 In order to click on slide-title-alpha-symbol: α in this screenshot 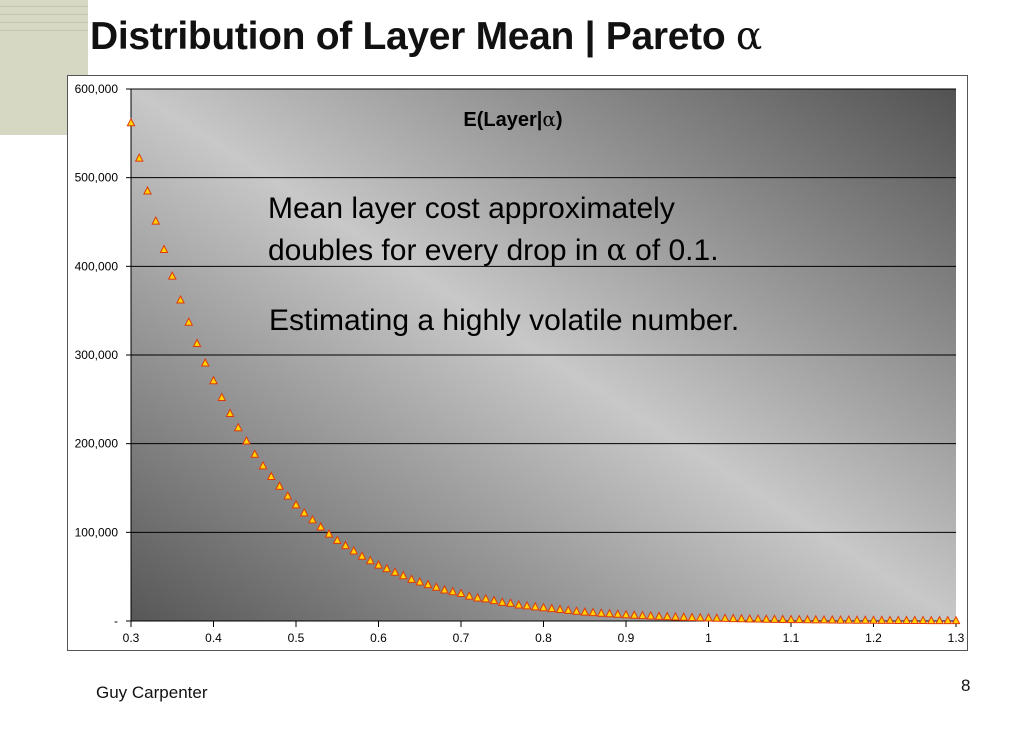, I will do `click(748, 36)`.